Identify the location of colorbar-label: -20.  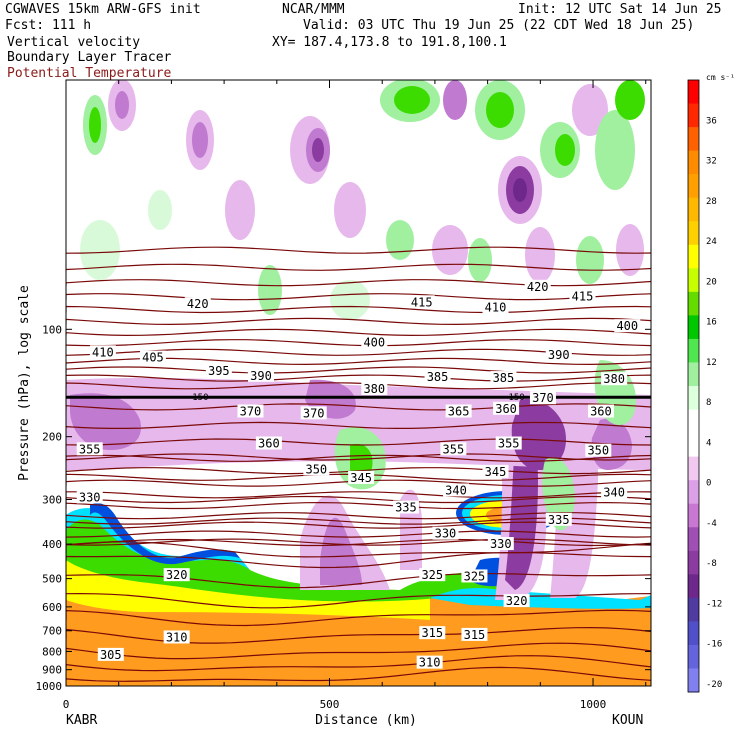
(714, 685).